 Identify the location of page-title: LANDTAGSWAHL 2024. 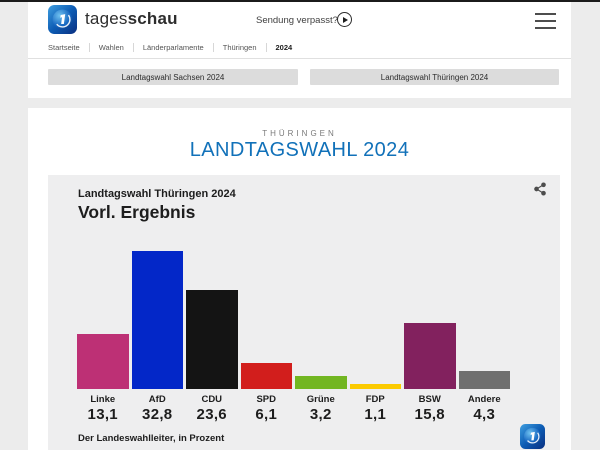
(299, 150).